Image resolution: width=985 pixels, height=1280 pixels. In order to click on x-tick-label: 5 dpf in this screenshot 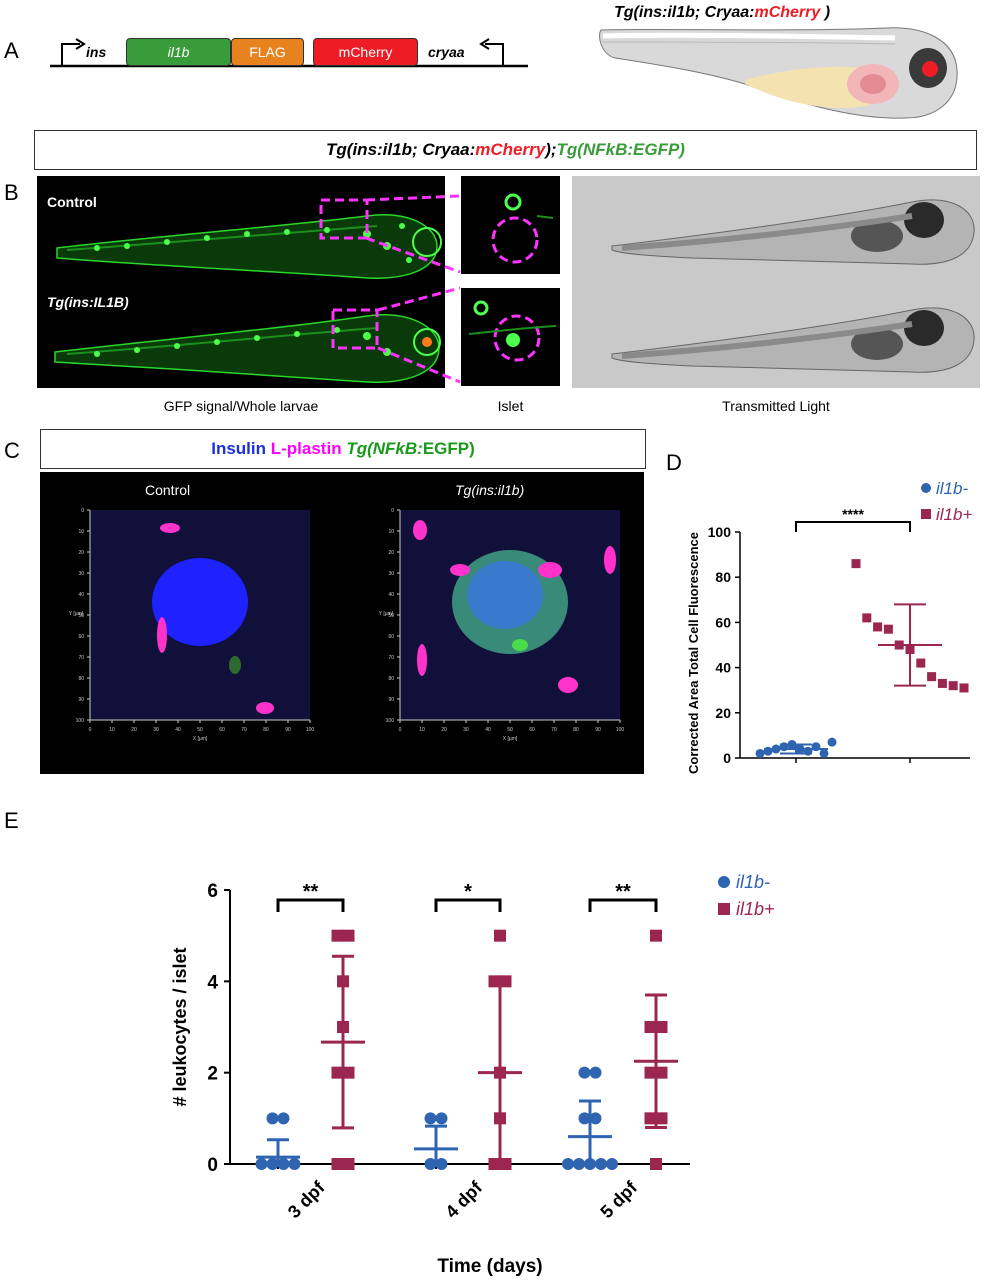, I will do `click(618, 1199)`.